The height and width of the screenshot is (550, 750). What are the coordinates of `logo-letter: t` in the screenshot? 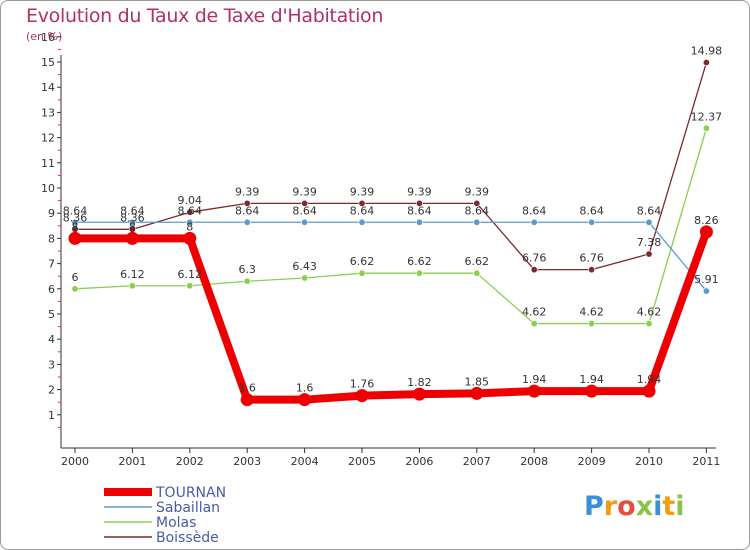 It's located at (669, 506).